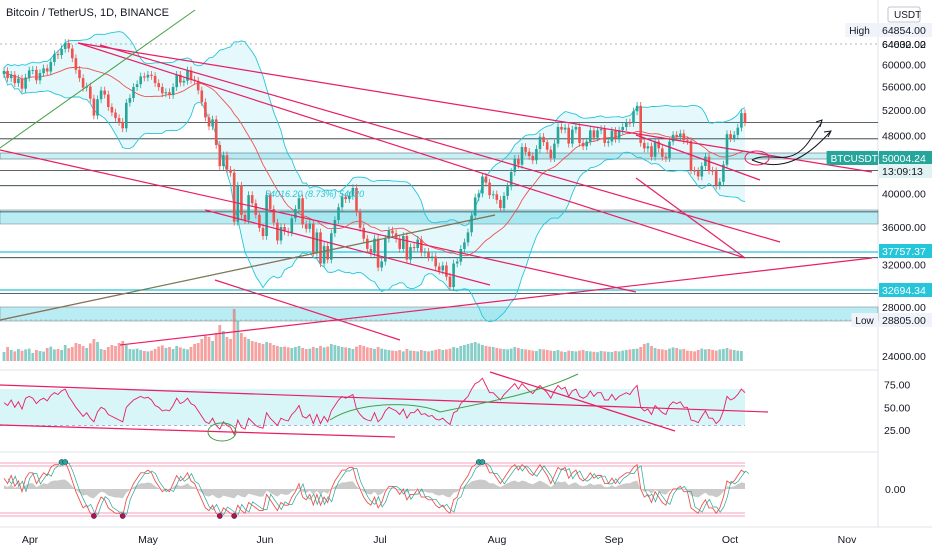  What do you see at coordinates (902, 172) in the screenshot?
I see `price-tag-value: 13:09:13` at bounding box center [902, 172].